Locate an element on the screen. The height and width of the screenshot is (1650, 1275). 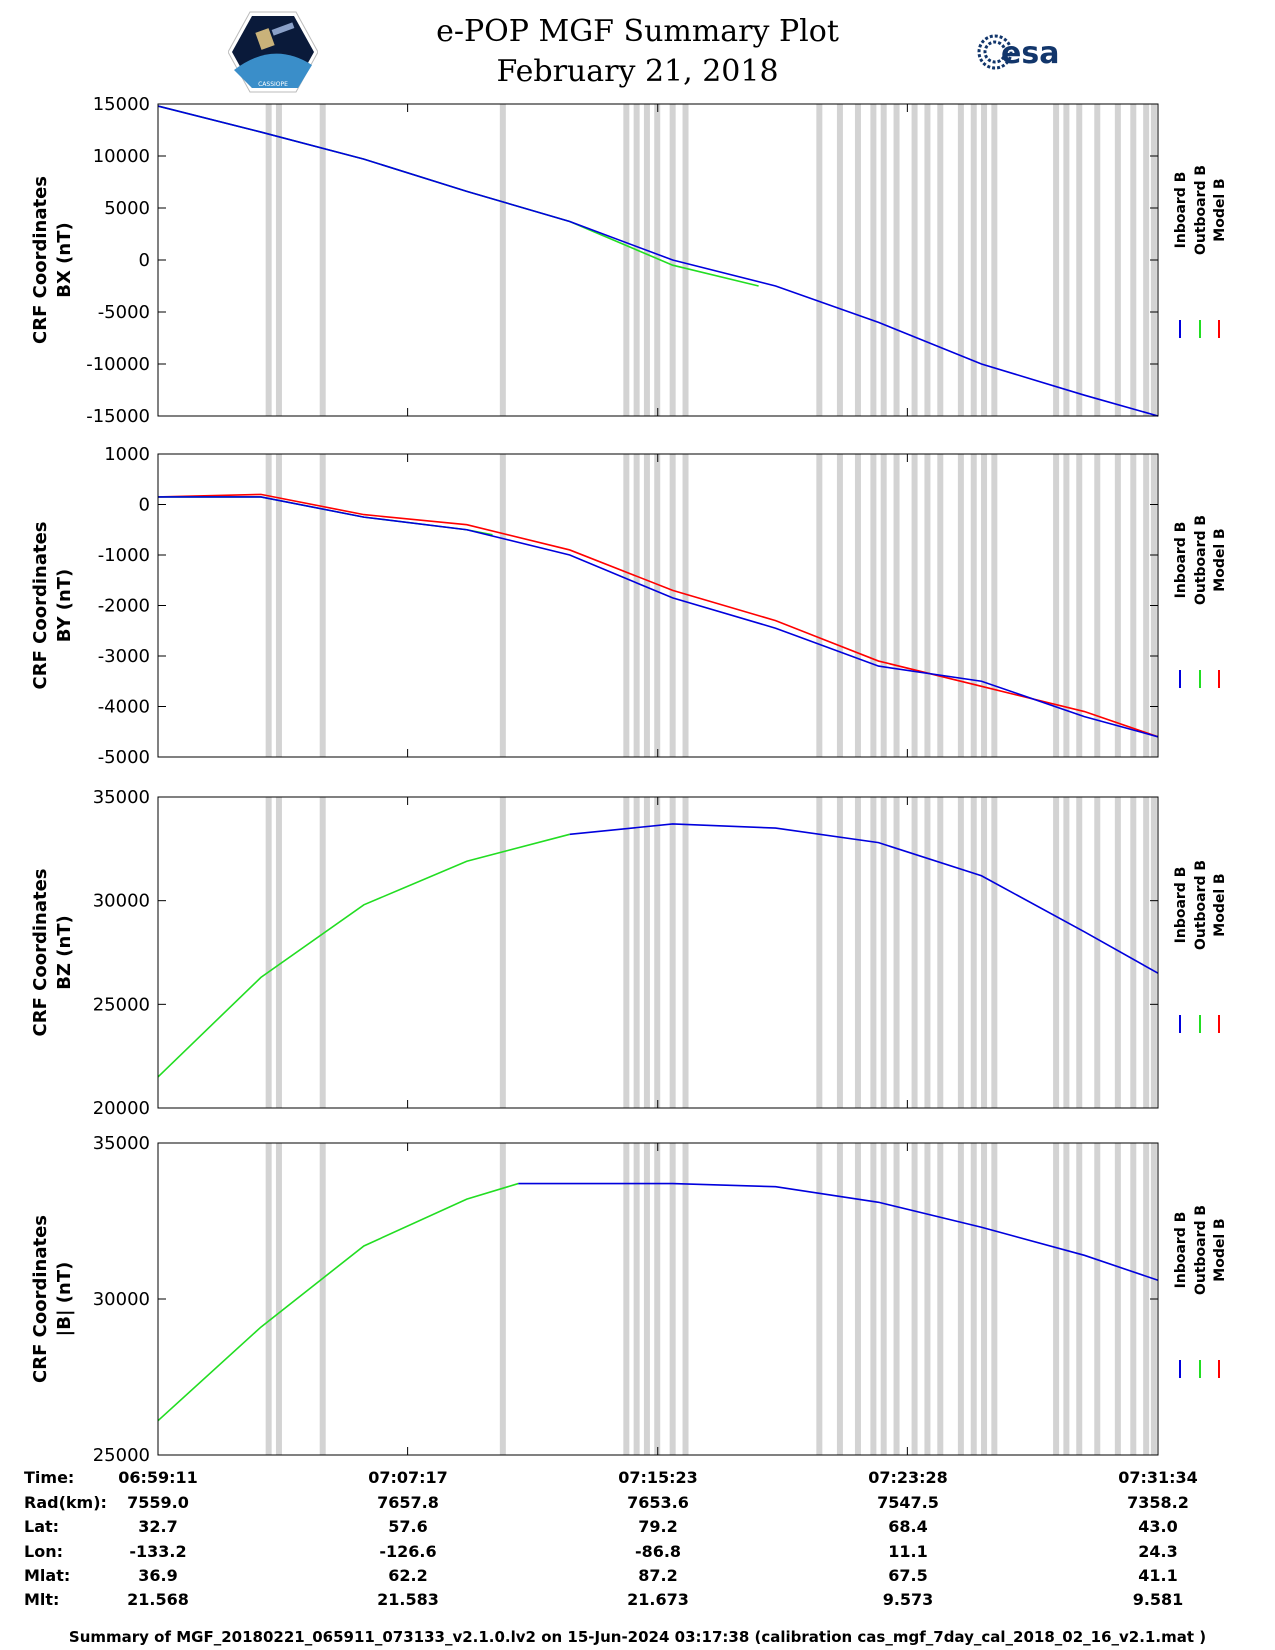
y-tick-label: 25000 is located at coordinates (121, 1004).